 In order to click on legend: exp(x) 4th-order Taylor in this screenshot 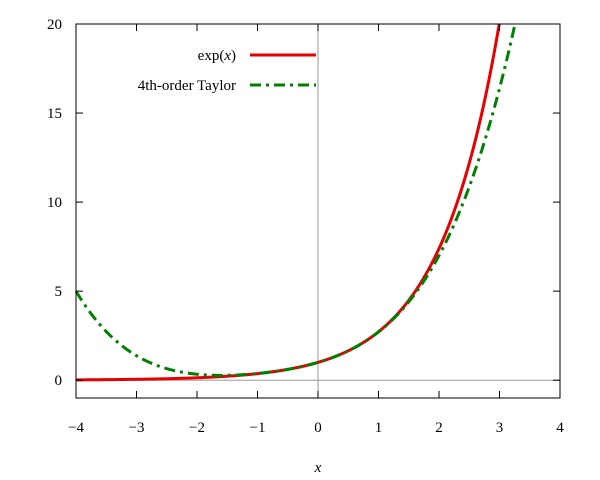, I will do `click(227, 71)`.